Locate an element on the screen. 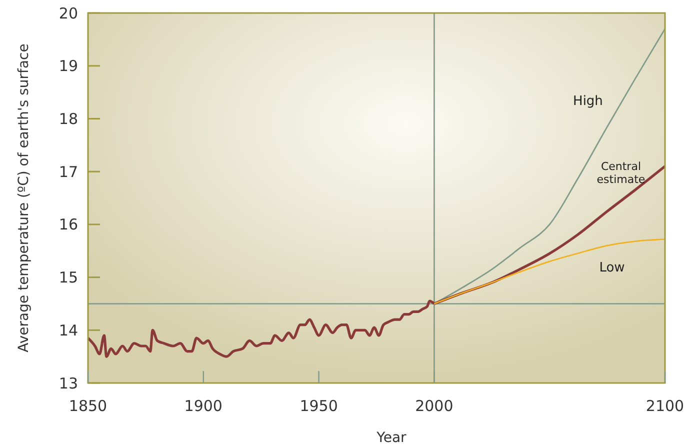  series-label: Low is located at coordinates (612, 268).